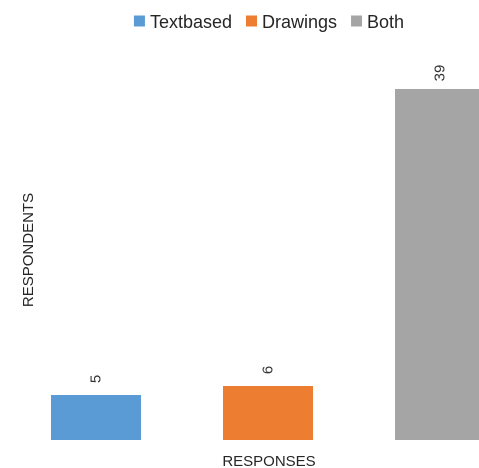 This screenshot has height=468, width=479. Describe the element at coordinates (268, 460) in the screenshot. I see `x-axis-title: RESPONSES` at that location.